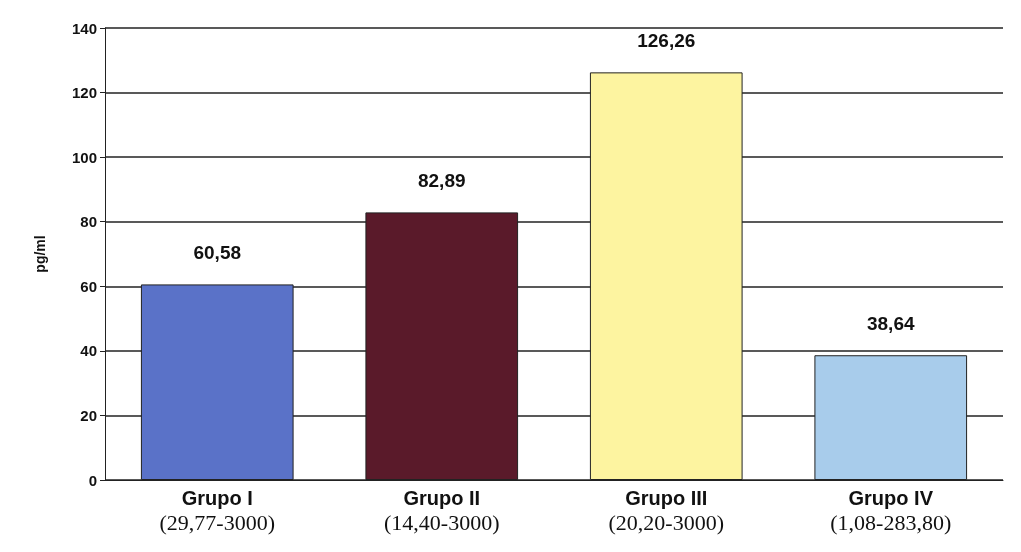  I want to click on y-tick-label: 120, so click(84, 93).